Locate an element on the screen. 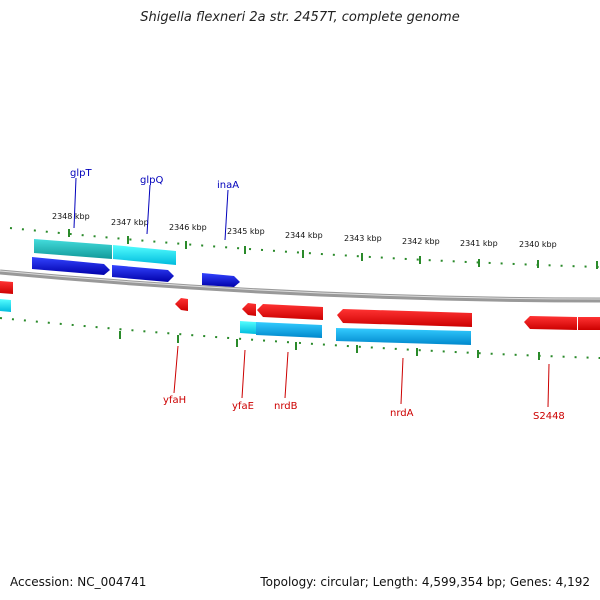 This screenshot has width=600, height=600. gene-label-glpQ: glpQ is located at coordinates (151, 180).